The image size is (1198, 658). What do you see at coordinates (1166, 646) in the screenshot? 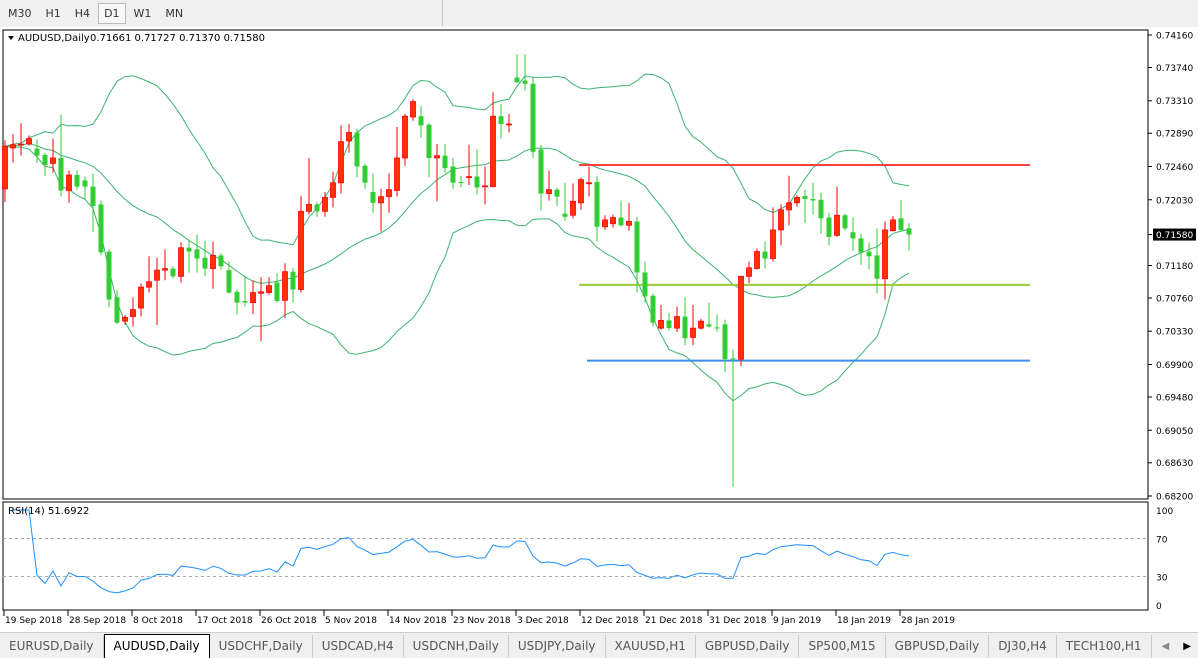
I see `scroll-left-icon: ◀` at bounding box center [1166, 646].